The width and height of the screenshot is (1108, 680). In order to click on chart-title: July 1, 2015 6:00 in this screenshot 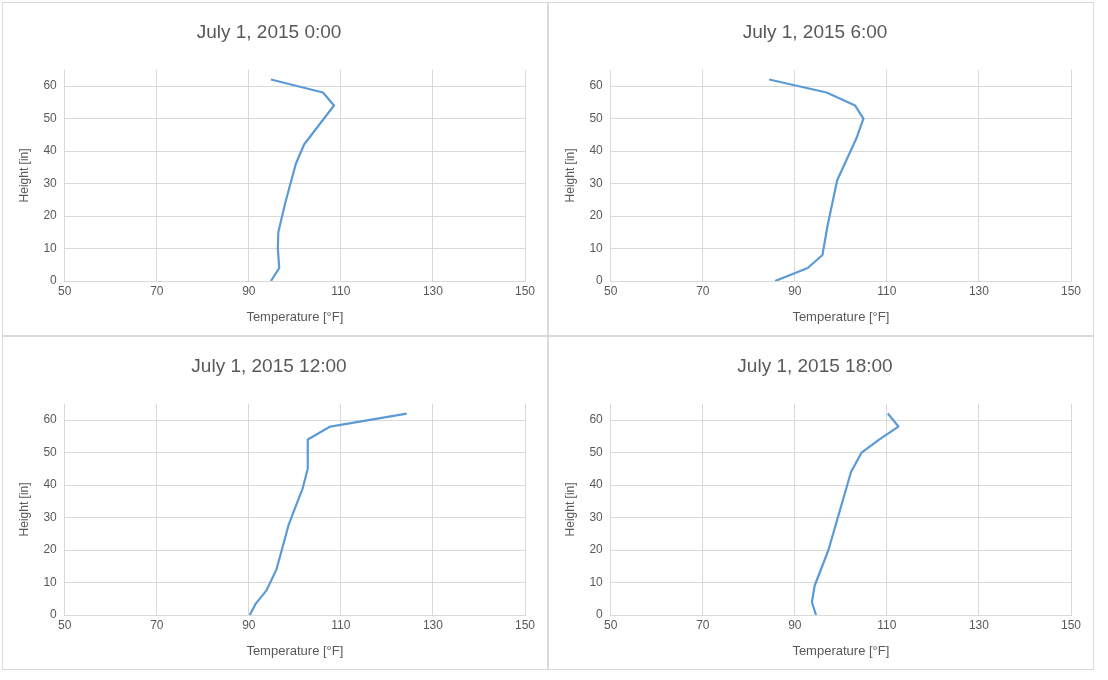, I will do `click(815, 31)`.